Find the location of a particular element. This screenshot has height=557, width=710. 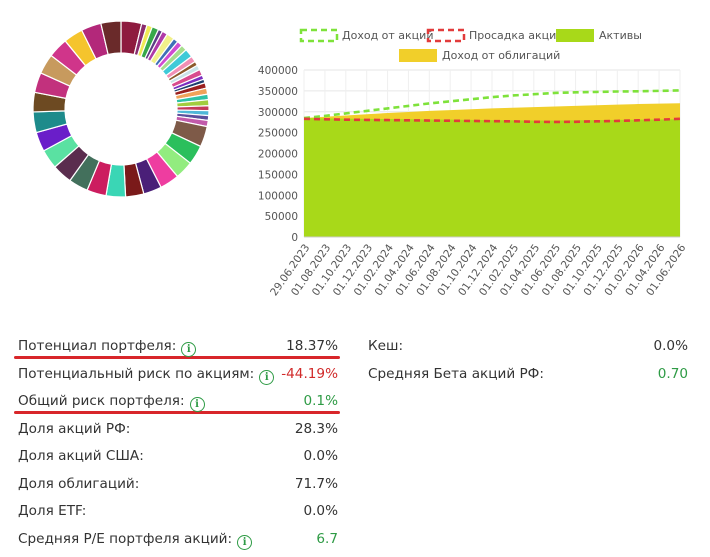

stat-label: Доля облигаций: is located at coordinates (79, 483).